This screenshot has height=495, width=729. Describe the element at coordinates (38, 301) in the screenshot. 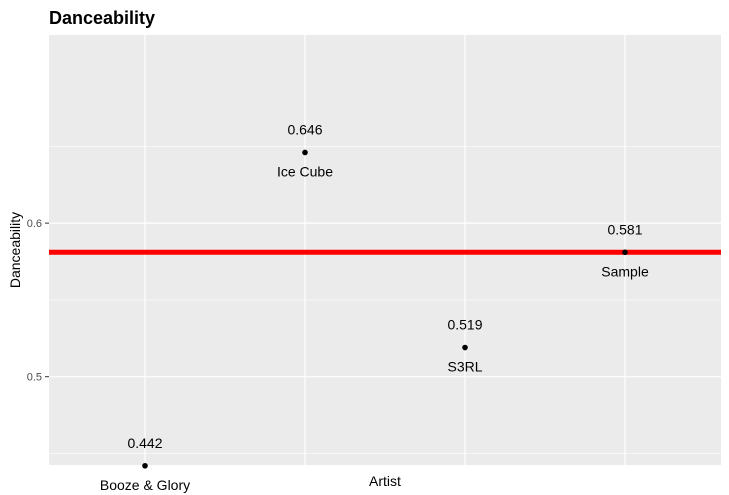

I see `y-axis-ticks: 0.5 0.6` at that location.